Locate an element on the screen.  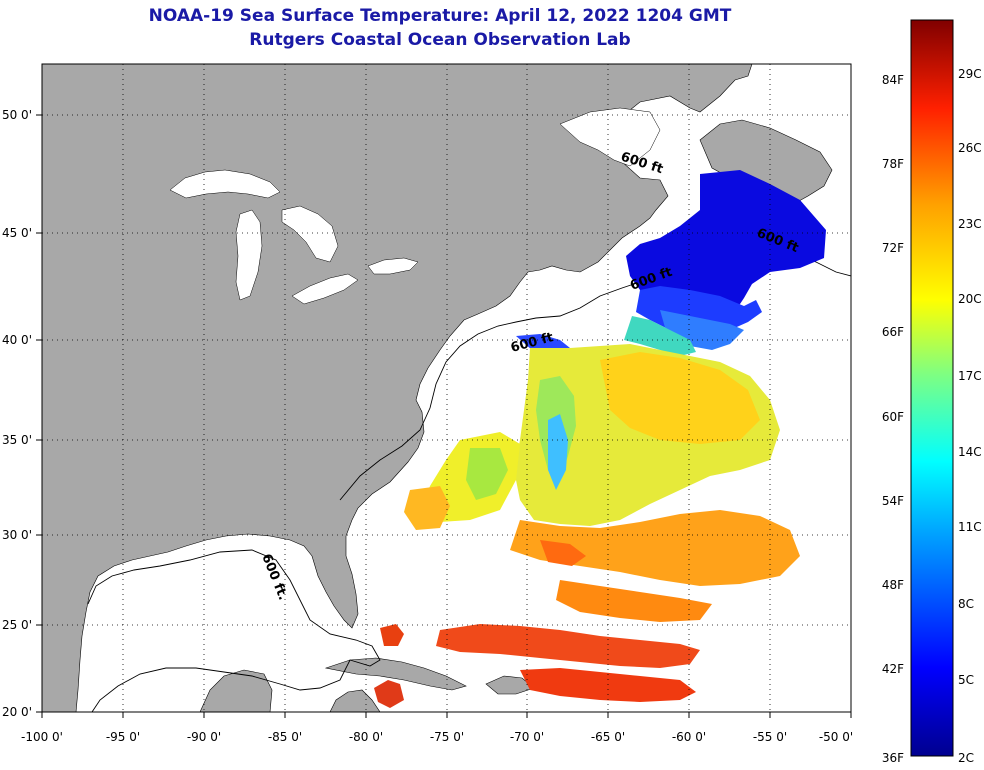
cb-c-label: 17C is located at coordinates (970, 376).